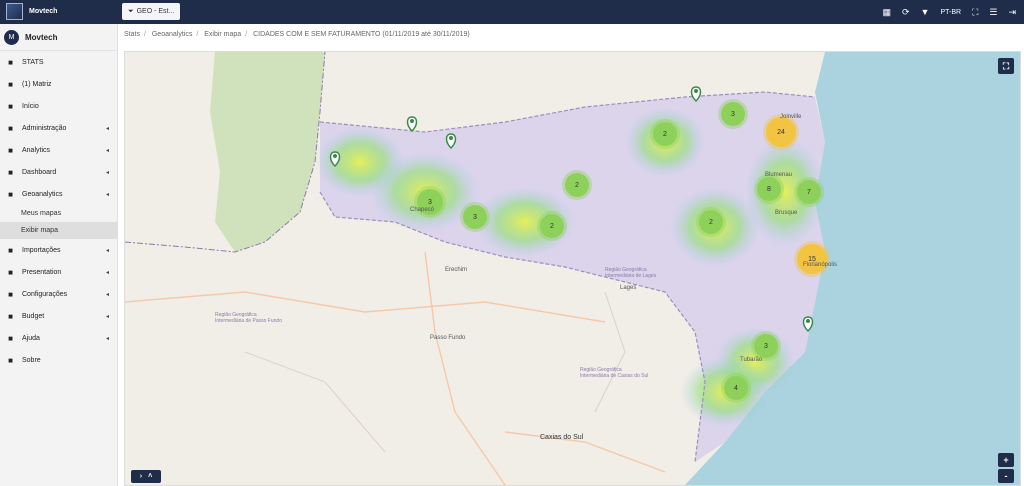 This screenshot has height=486, width=1024. What do you see at coordinates (456, 270) in the screenshot?
I see `map-label: Erechim` at bounding box center [456, 270].